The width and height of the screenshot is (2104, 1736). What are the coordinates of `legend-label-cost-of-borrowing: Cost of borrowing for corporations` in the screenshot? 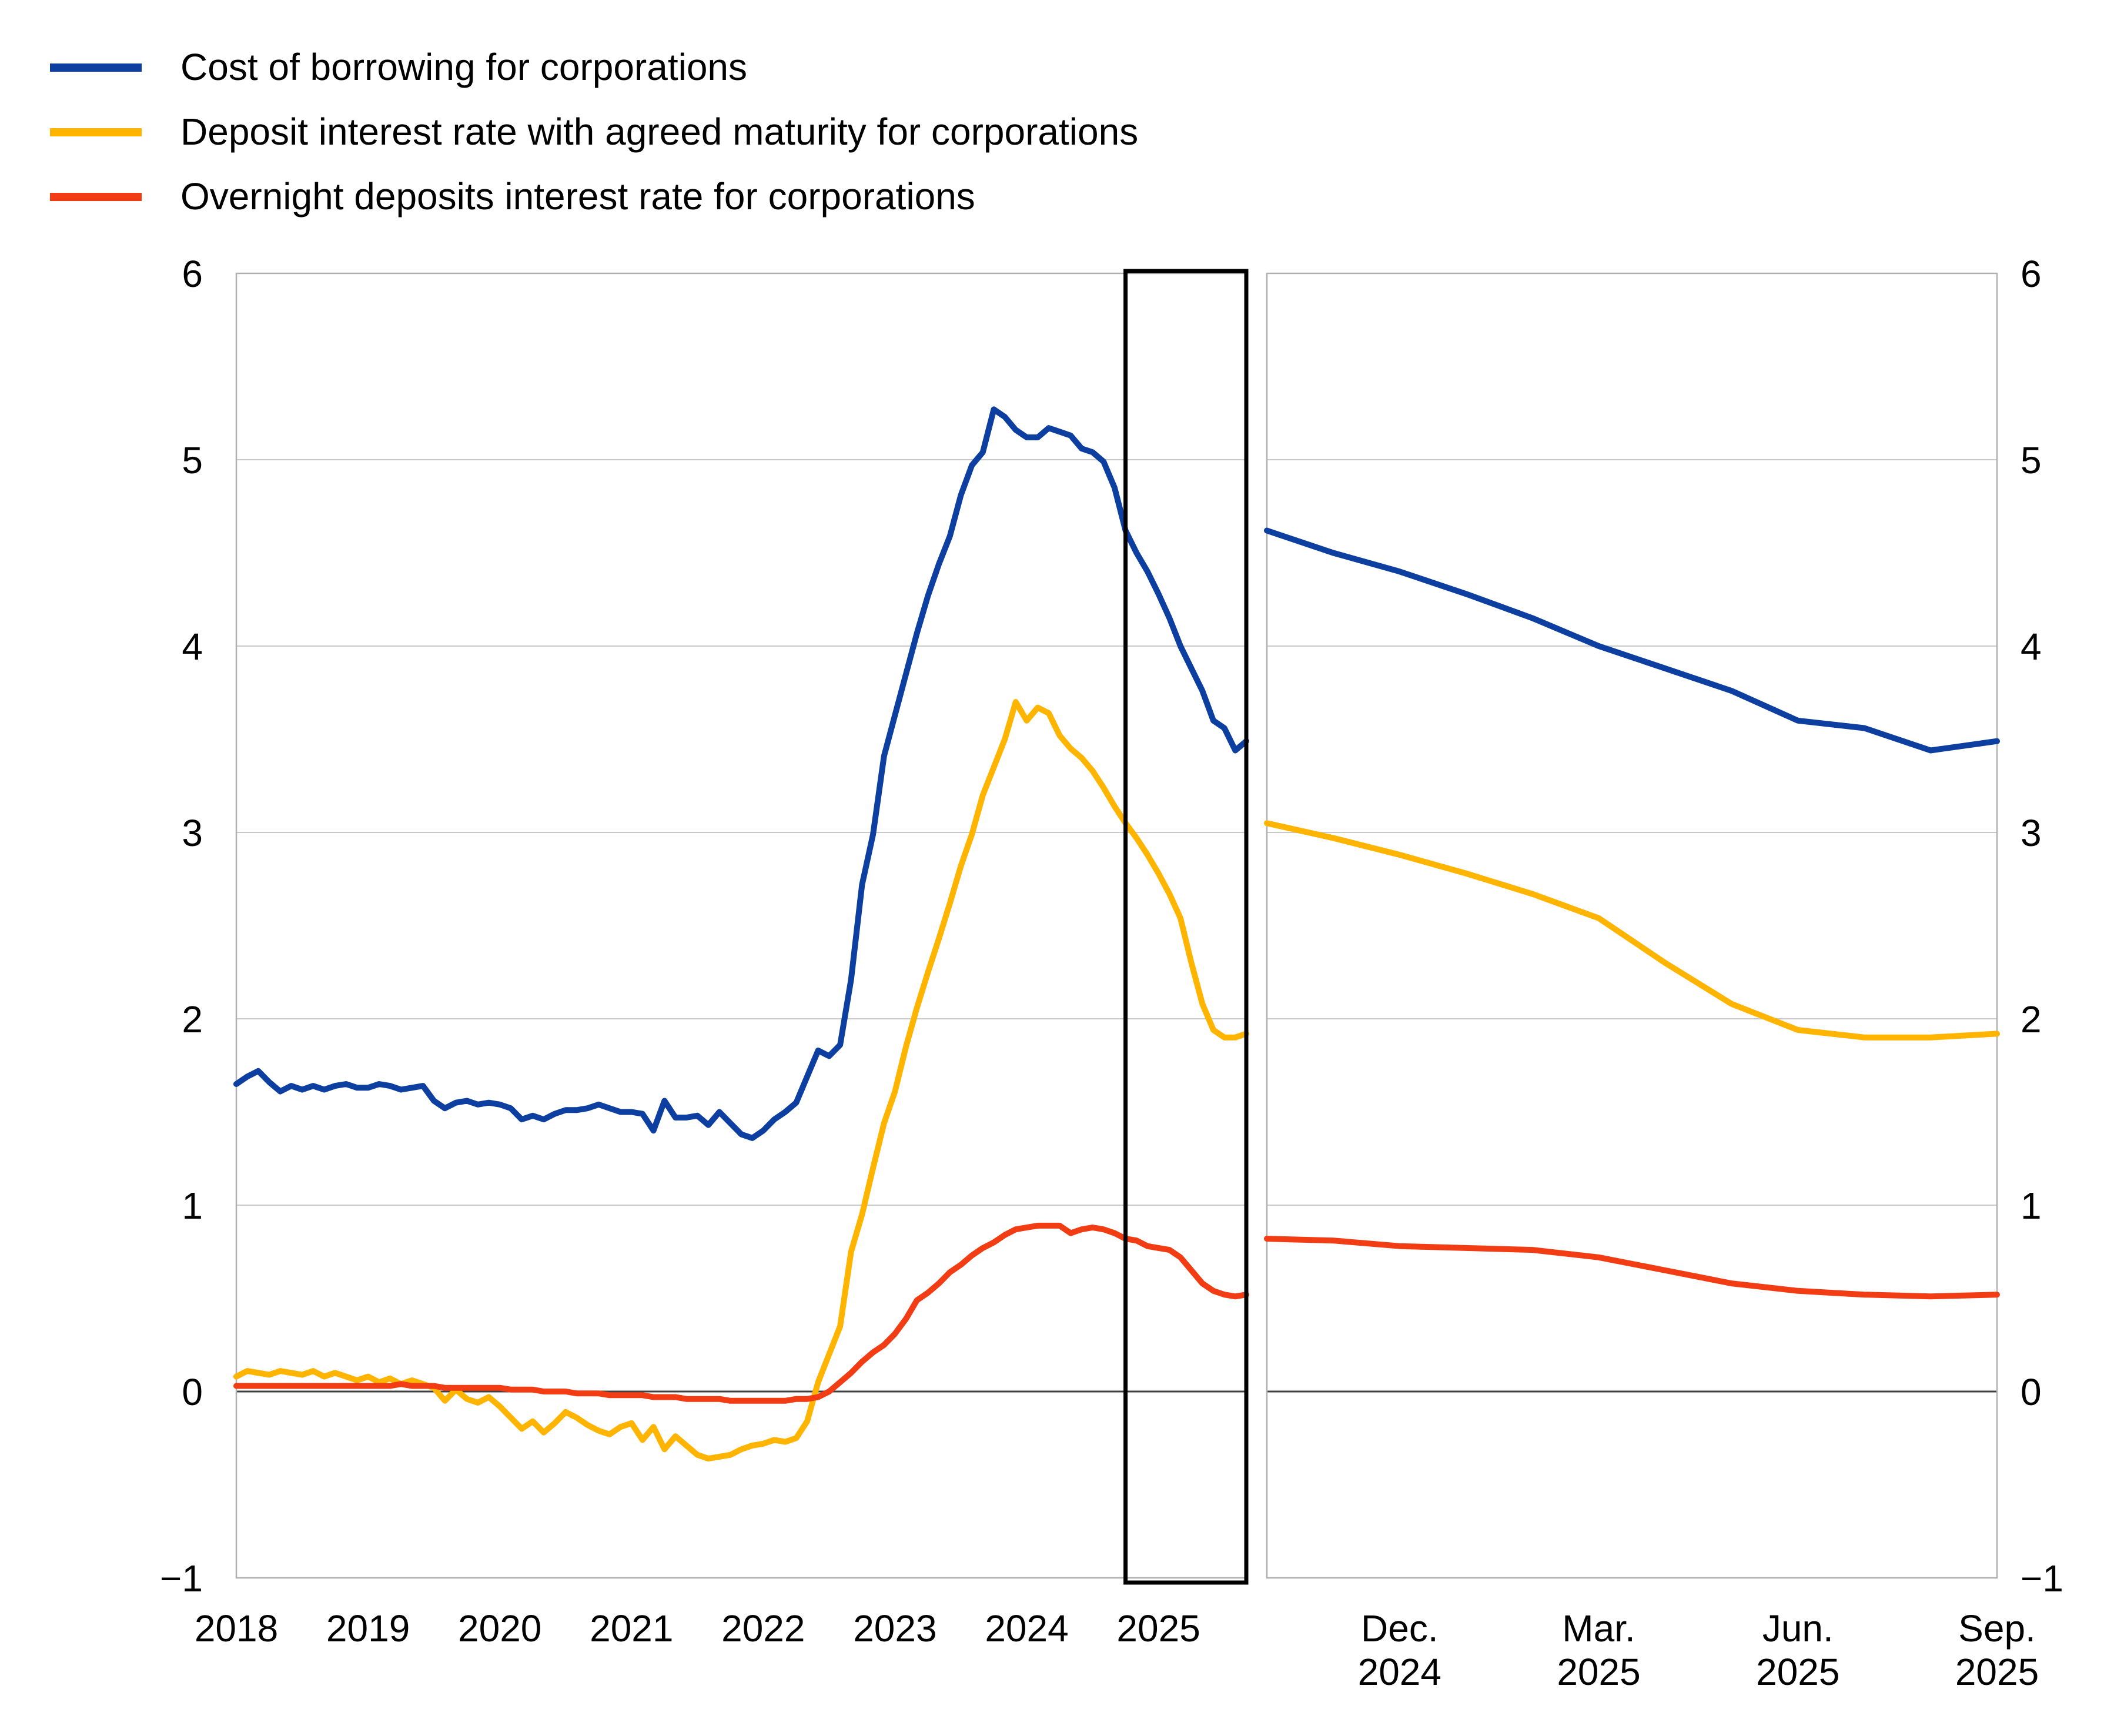 It's located at (463, 67).